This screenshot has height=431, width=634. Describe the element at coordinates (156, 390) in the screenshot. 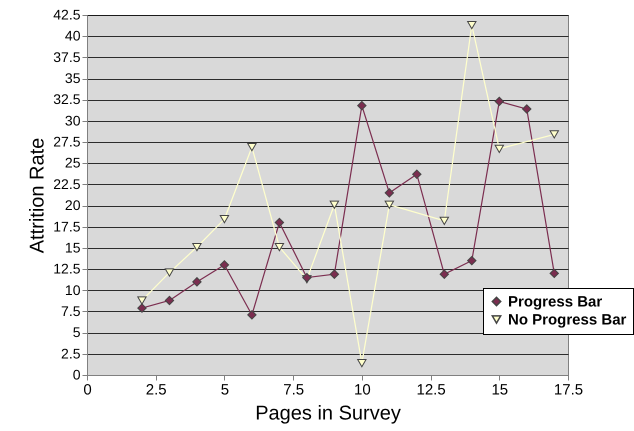

I see `x-tick-label: 2.5` at that location.